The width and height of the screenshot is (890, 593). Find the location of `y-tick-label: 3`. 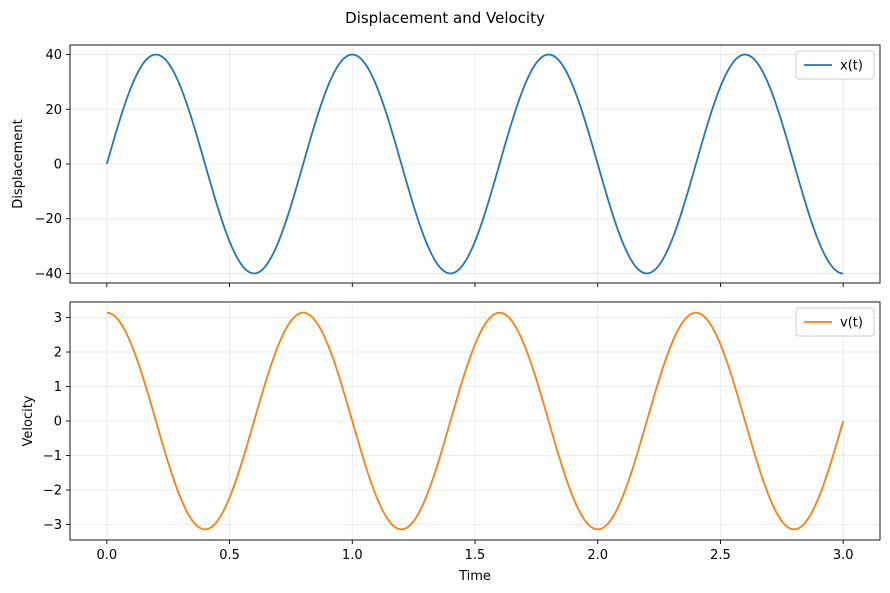

y-tick-label: 3 is located at coordinates (58, 318).